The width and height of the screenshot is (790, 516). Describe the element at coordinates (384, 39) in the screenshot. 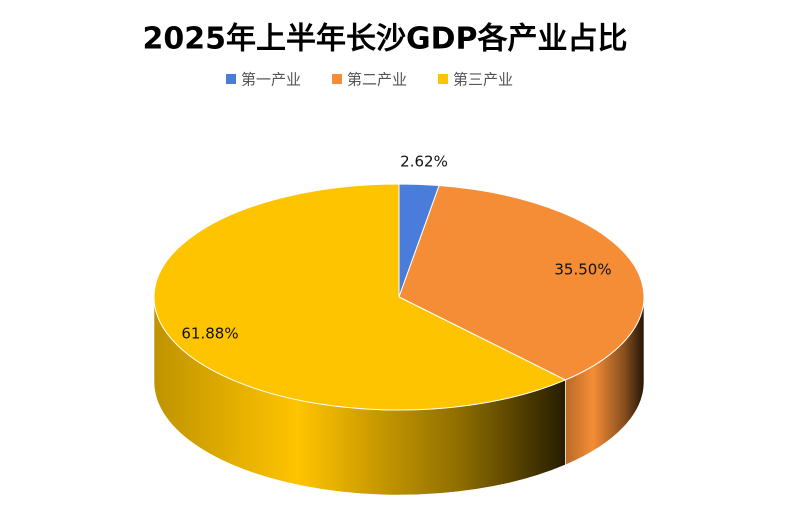

I see `chart-title: 2025年上半年长沙GDP各产业占比` at that location.